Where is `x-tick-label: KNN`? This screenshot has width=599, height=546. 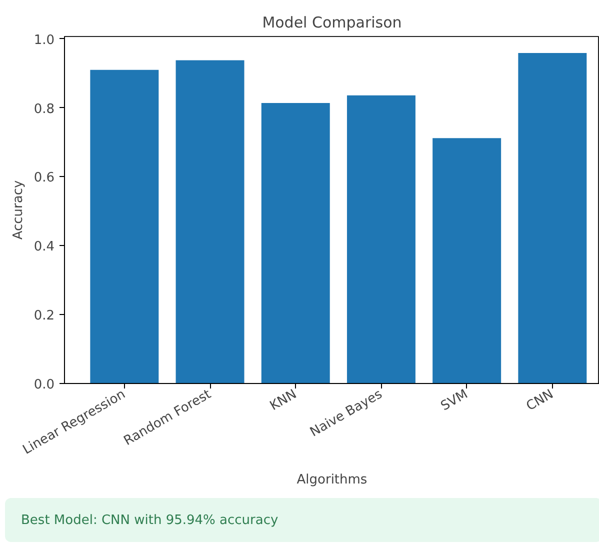 x-tick-label: KNN is located at coordinates (284, 400).